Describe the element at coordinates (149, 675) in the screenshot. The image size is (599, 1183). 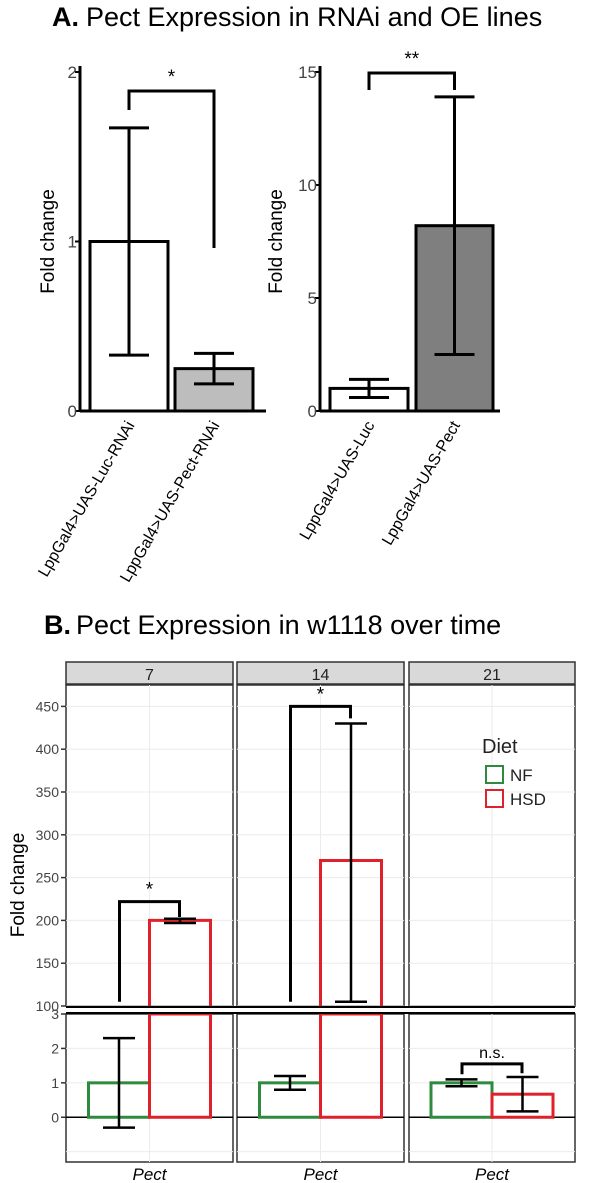
I see `facet-strip-label: 7` at that location.